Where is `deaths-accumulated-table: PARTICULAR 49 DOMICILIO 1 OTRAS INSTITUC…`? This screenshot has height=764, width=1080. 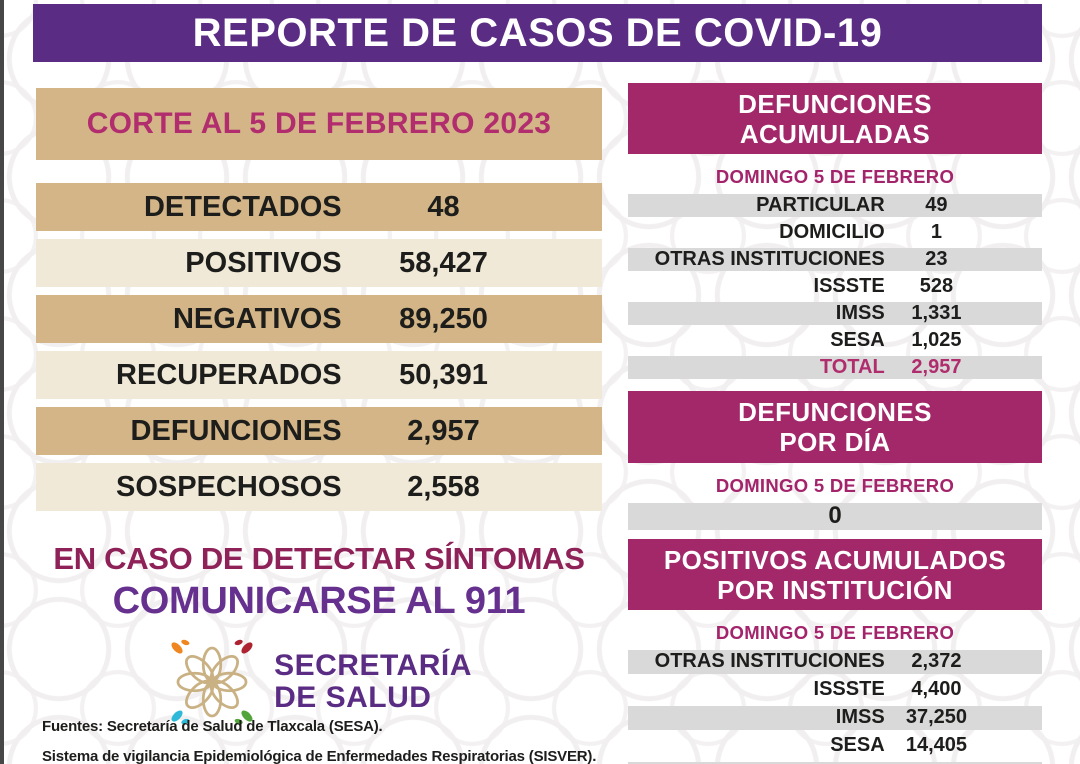 deaths-accumulated-table: PARTICULAR 49 DOMICILIO 1 OTRAS INSTITUC… is located at coordinates (835, 287).